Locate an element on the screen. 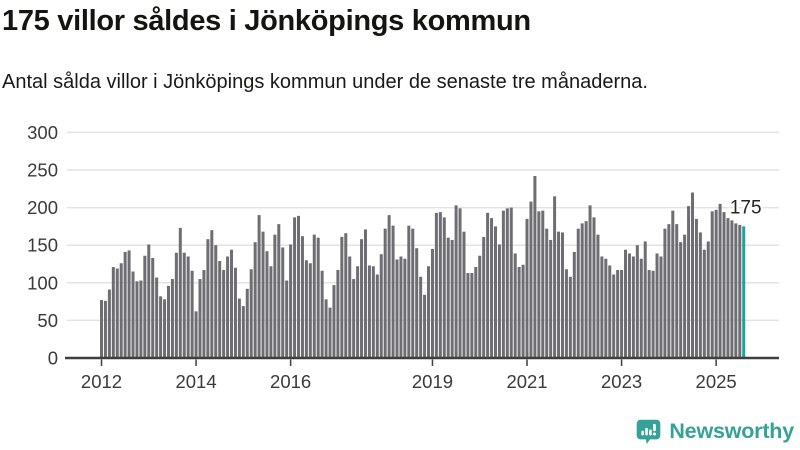 This screenshot has height=450, width=800. y-axis-label: 200 is located at coordinates (42, 207).